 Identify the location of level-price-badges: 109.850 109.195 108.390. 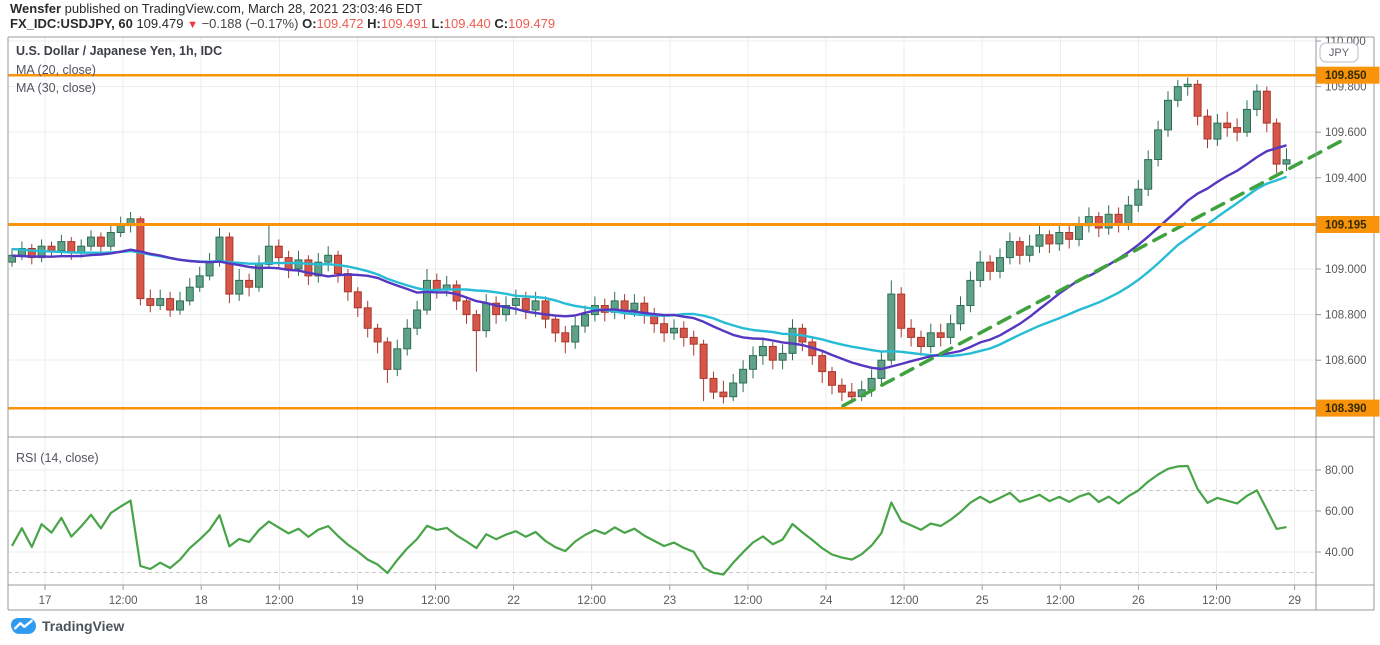
(1348, 241).